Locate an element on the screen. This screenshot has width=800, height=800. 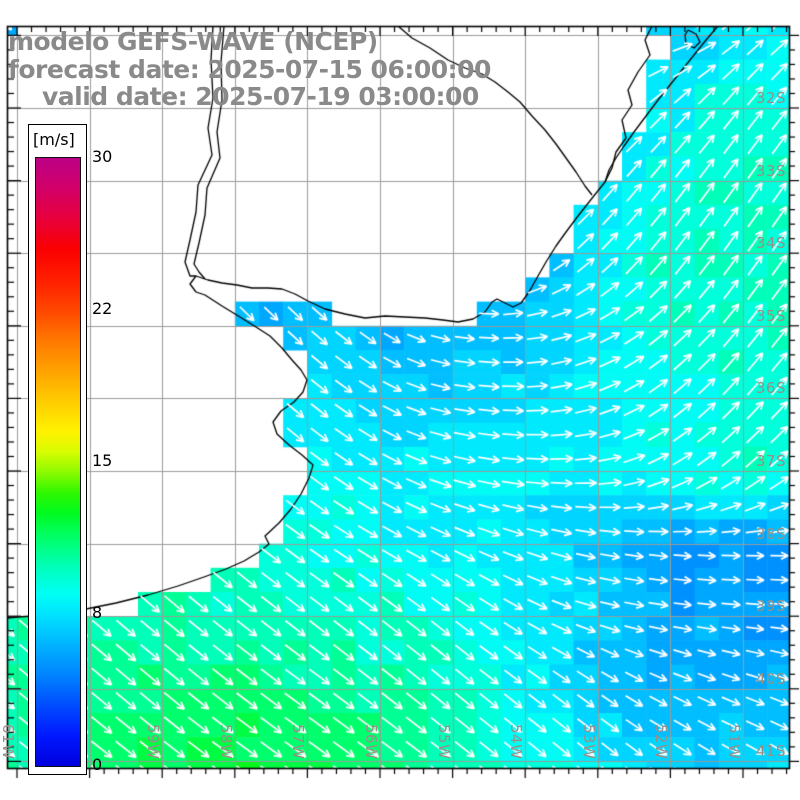
colorbar-unit-label: [m/s] is located at coordinates (54, 139).